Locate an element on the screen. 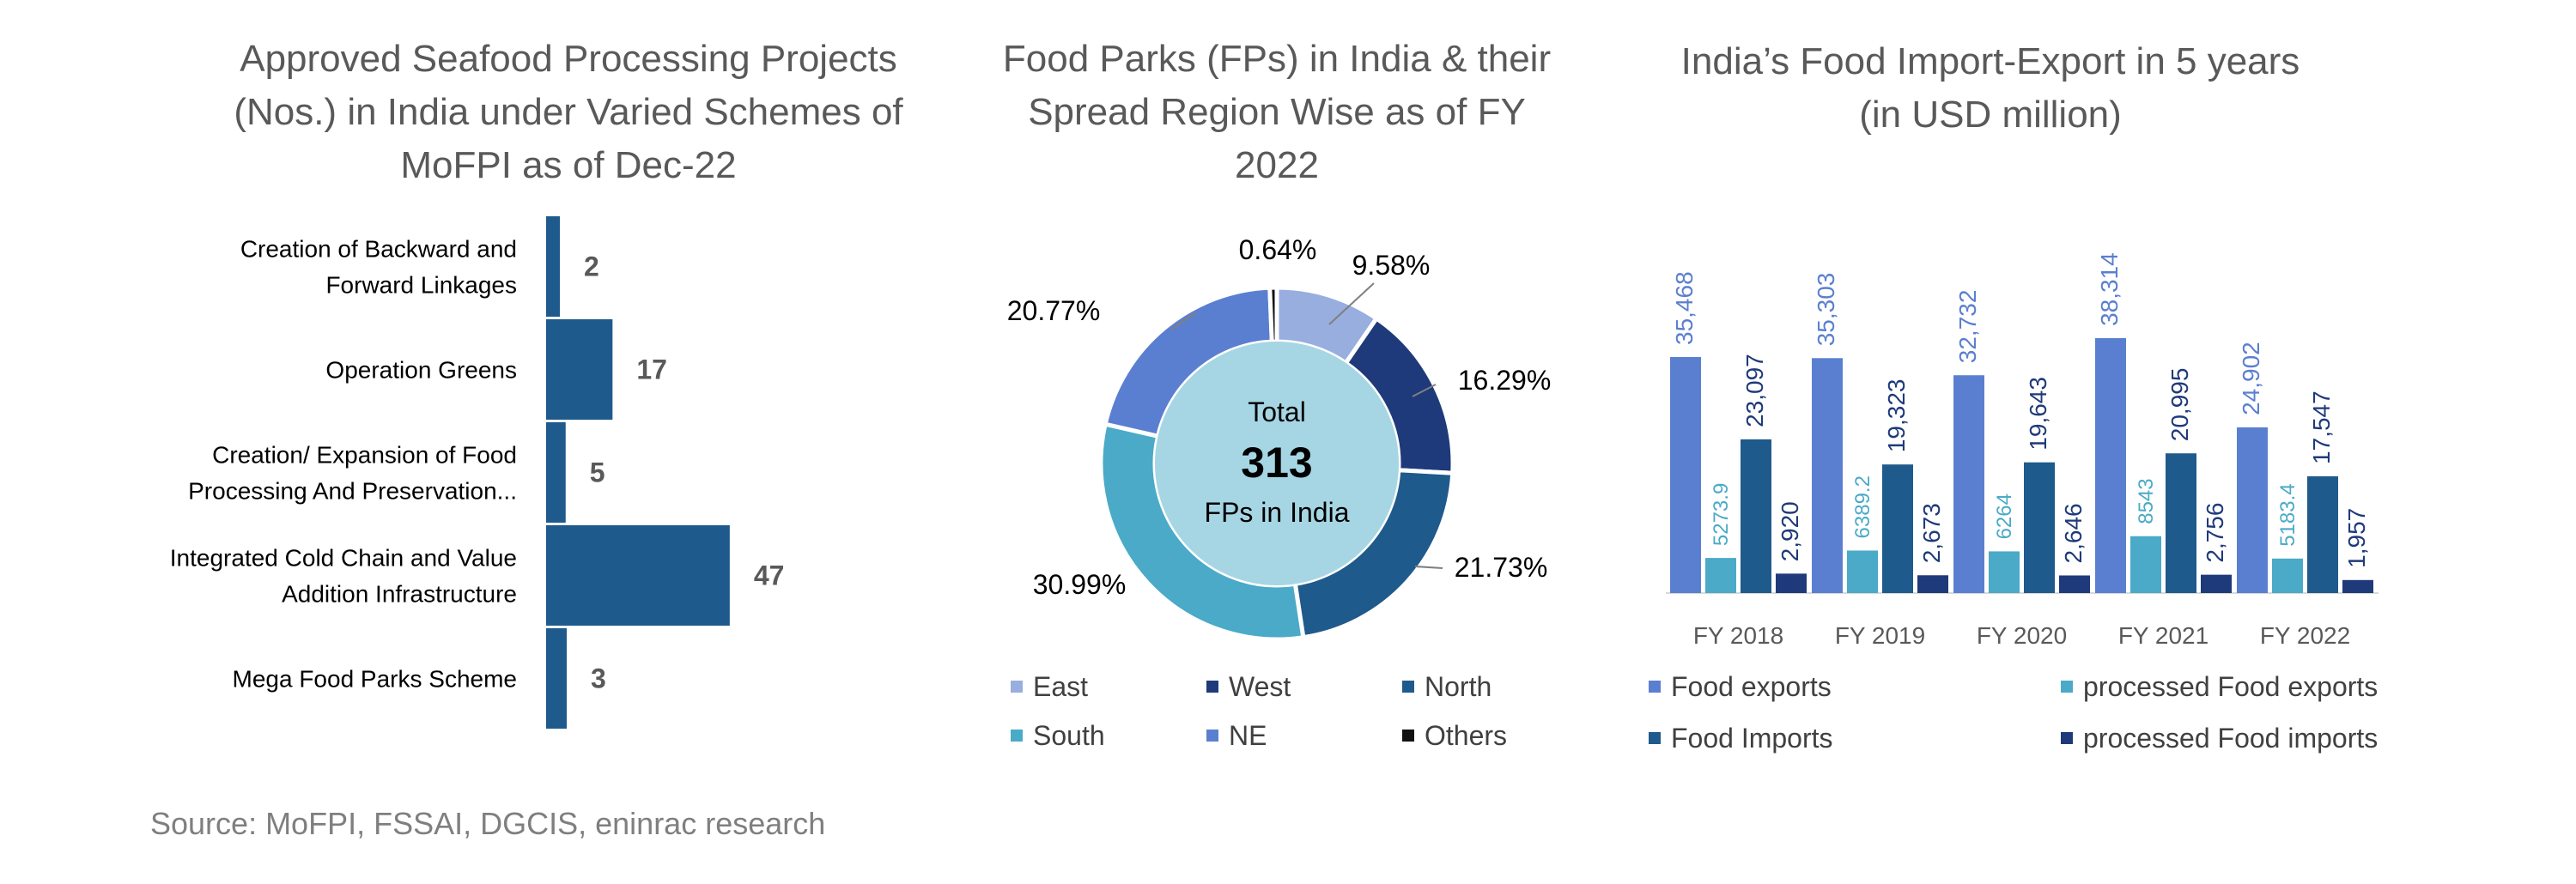  category-label: Addition Infrastructure is located at coordinates (399, 595).